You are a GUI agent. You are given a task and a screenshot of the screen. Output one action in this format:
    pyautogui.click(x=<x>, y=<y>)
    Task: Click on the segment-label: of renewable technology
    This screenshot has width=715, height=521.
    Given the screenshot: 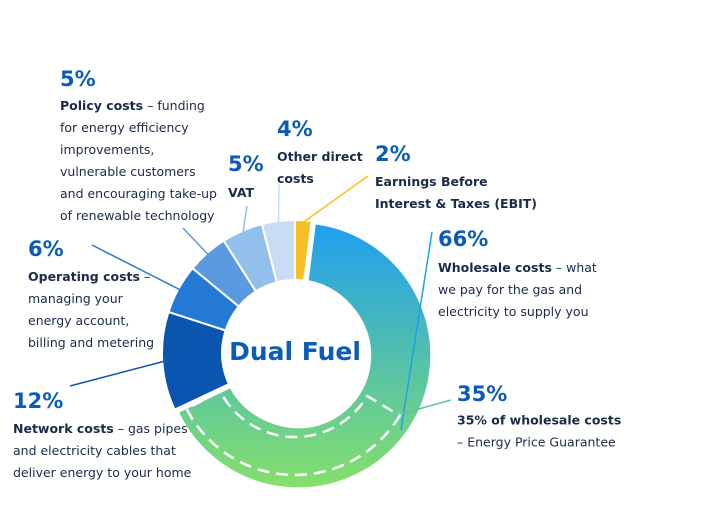 What is the action you would take?
    pyautogui.click(x=137, y=215)
    